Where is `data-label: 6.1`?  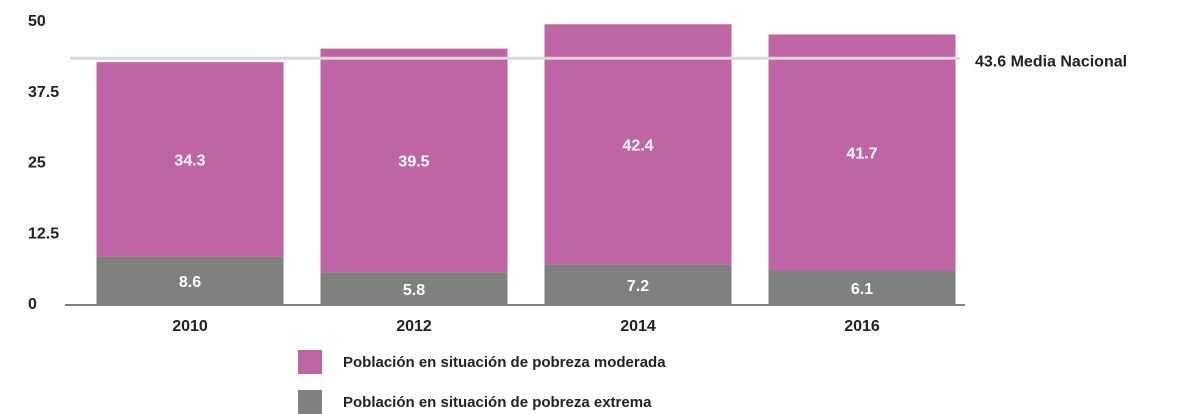
data-label: 6.1 is located at coordinates (862, 289).